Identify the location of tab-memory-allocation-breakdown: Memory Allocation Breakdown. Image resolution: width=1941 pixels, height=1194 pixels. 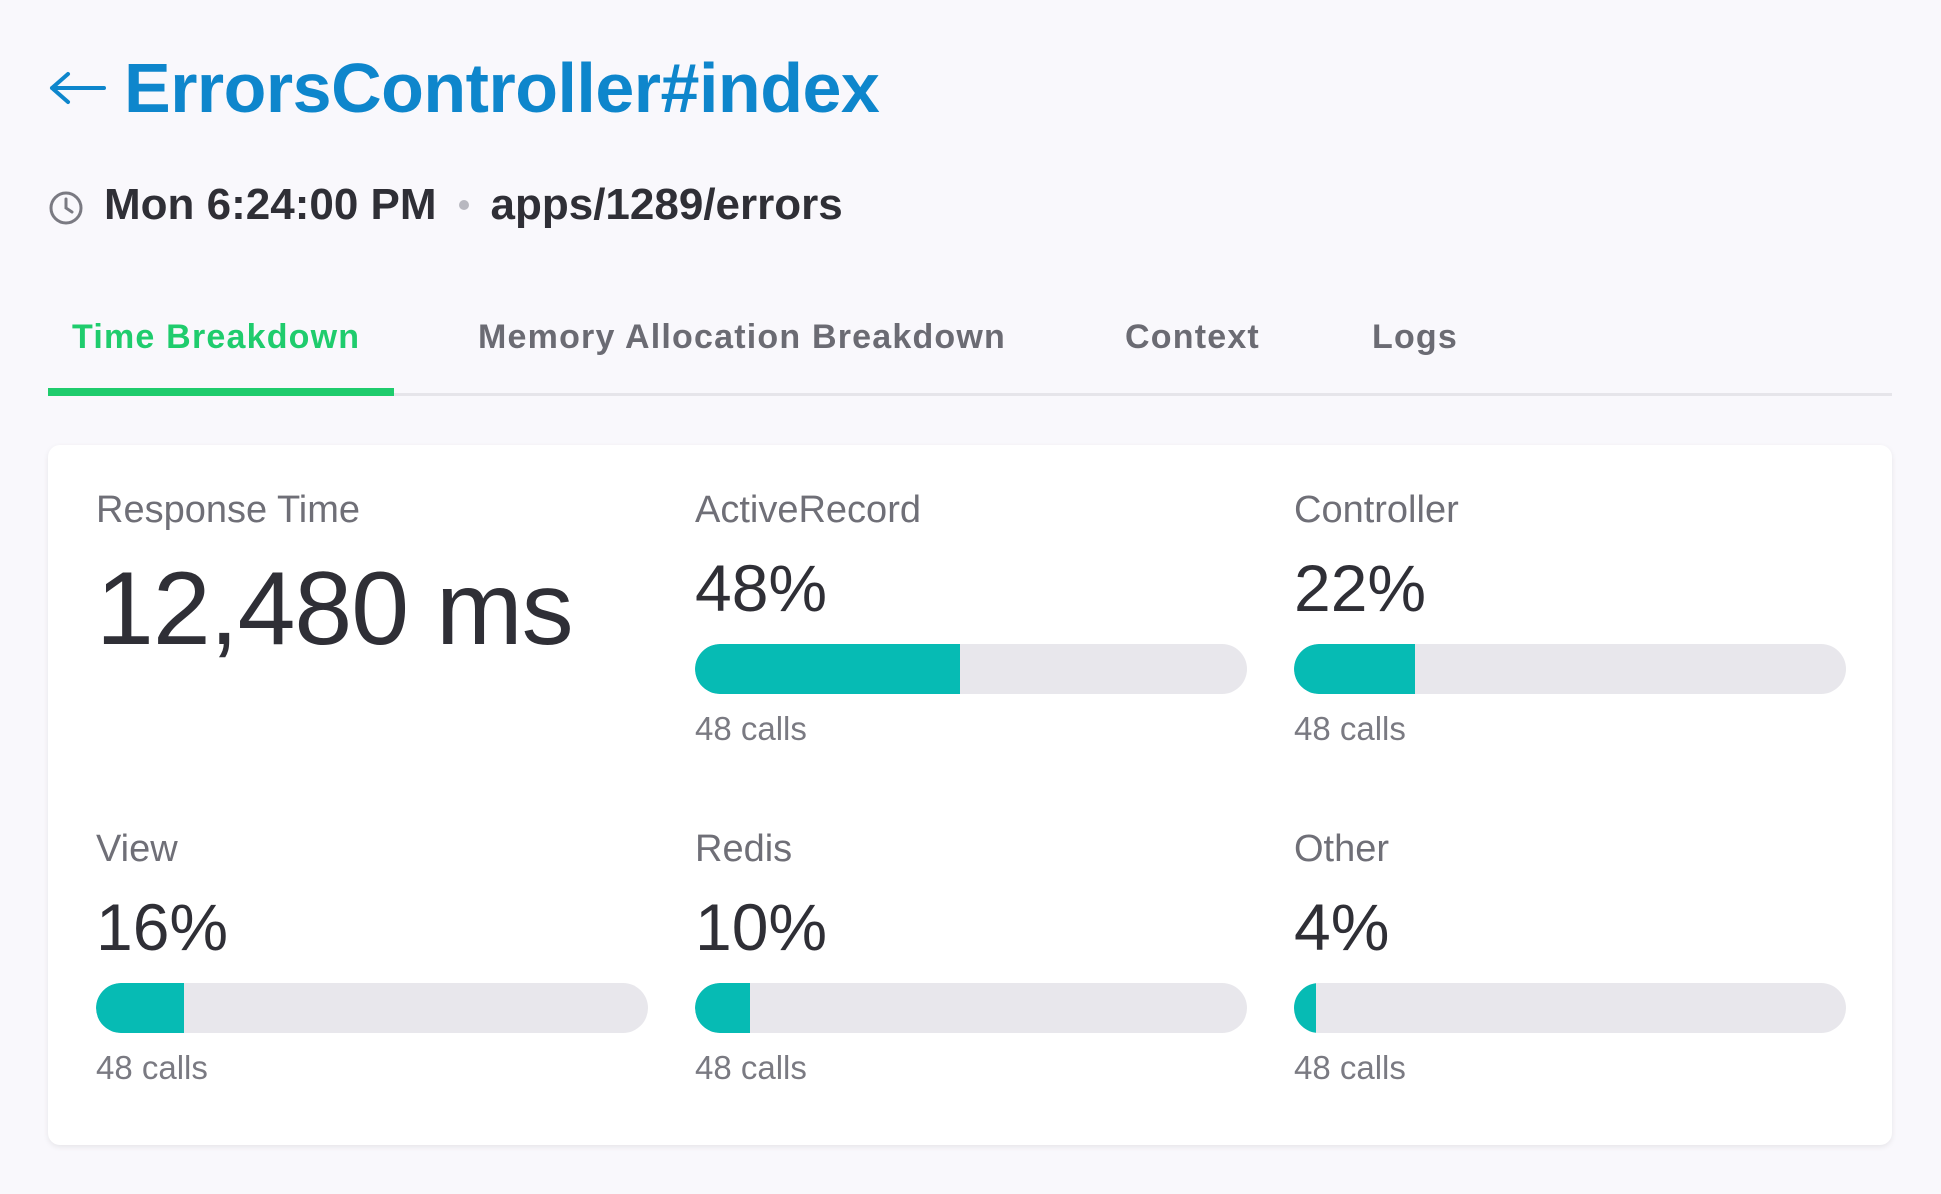
(742, 337).